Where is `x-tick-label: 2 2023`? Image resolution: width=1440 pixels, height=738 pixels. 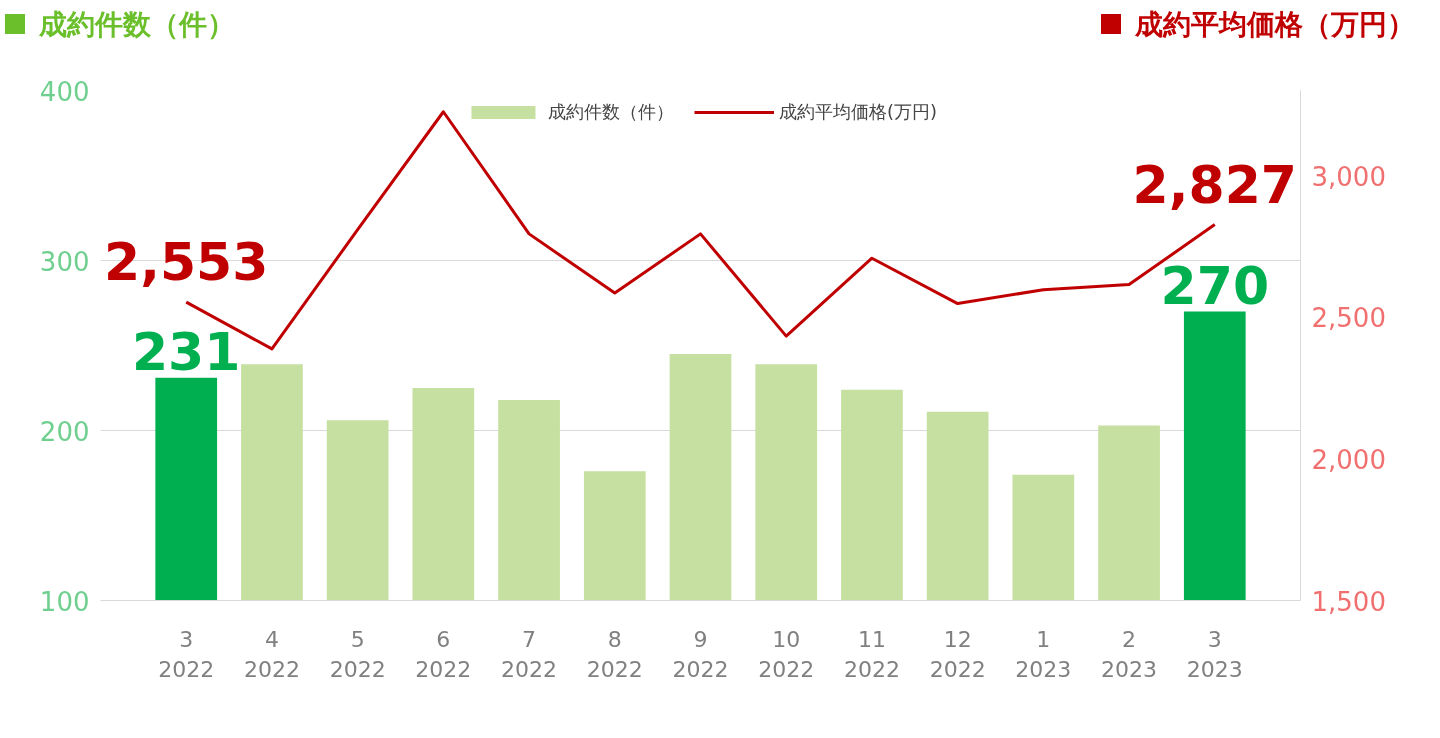
x-tick-label: 2 2023 is located at coordinates (1129, 654).